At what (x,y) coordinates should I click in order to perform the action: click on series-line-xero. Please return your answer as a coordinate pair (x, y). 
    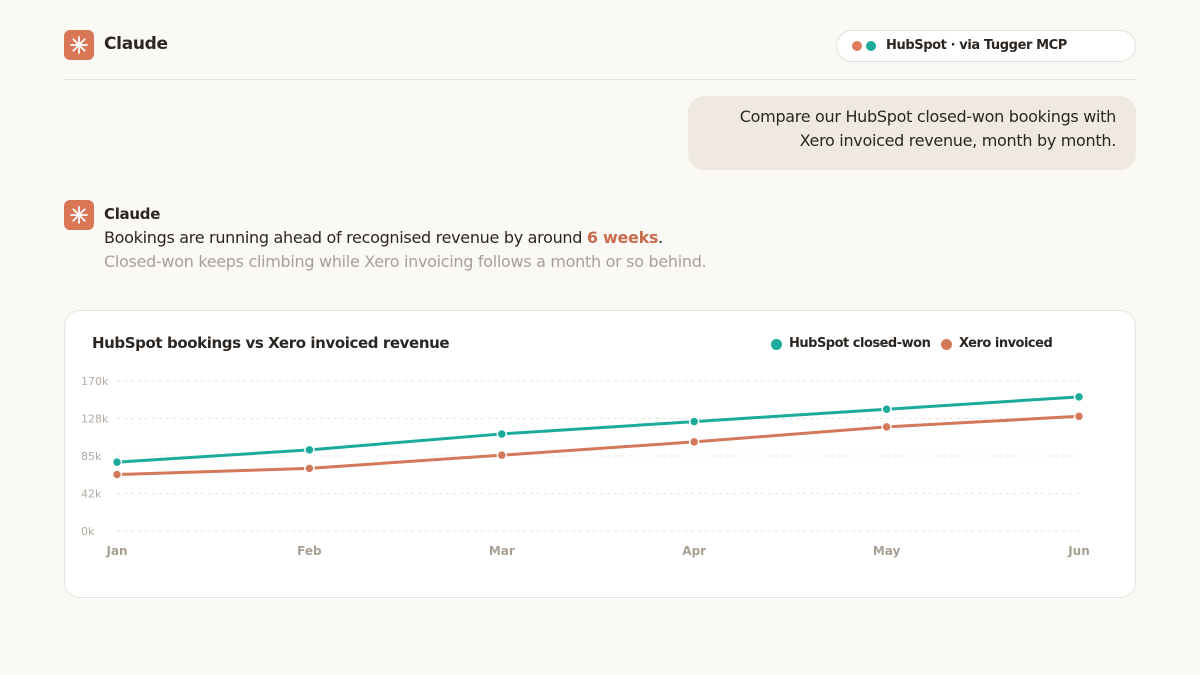
    Looking at the image, I should click on (598, 445).